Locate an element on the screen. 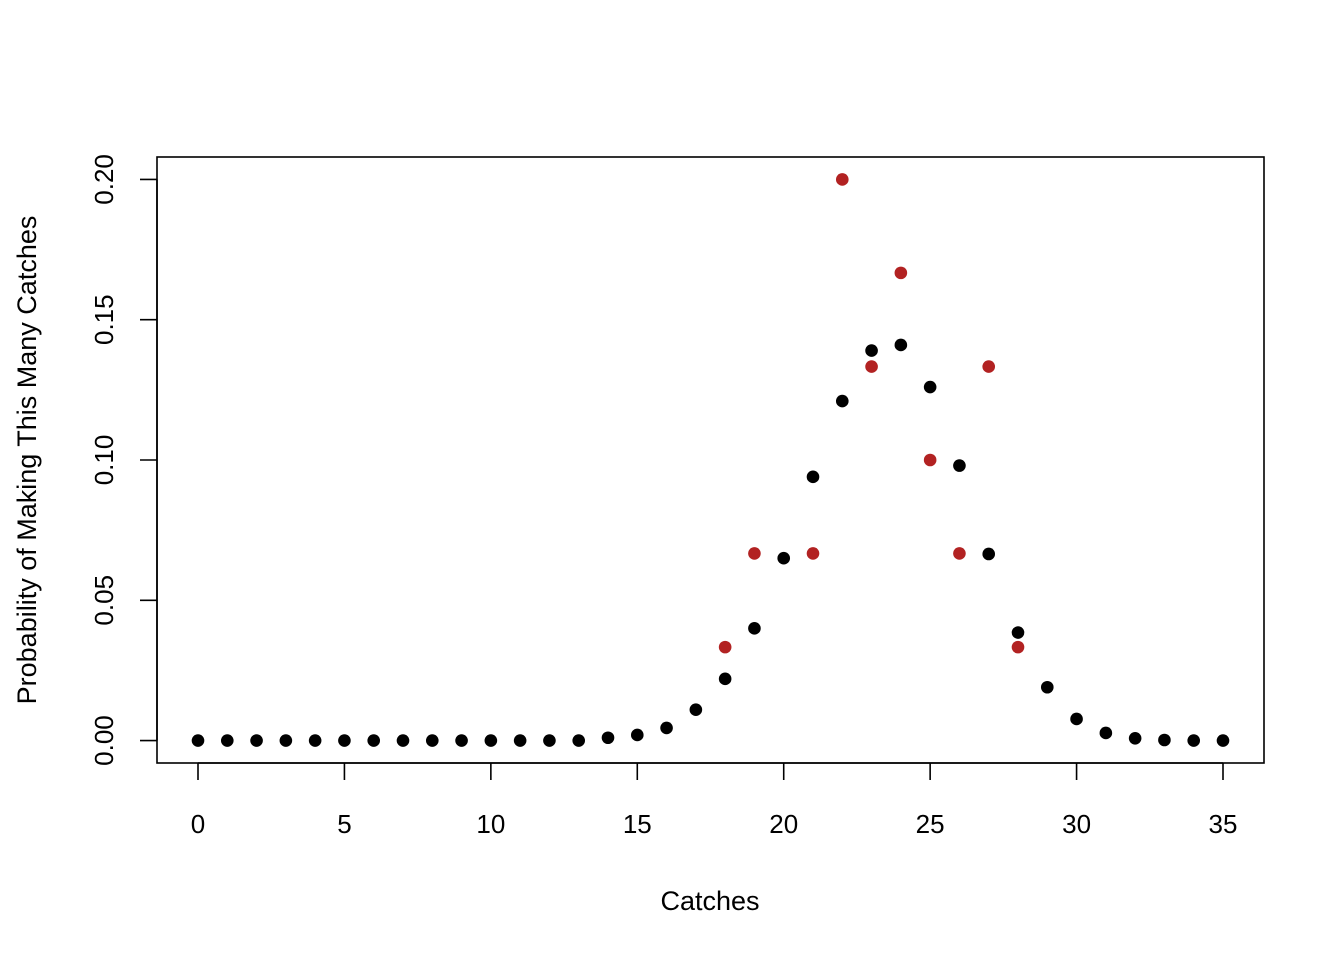 This screenshot has height=960, width=1344. x-tick-label: 35 is located at coordinates (1223, 824).